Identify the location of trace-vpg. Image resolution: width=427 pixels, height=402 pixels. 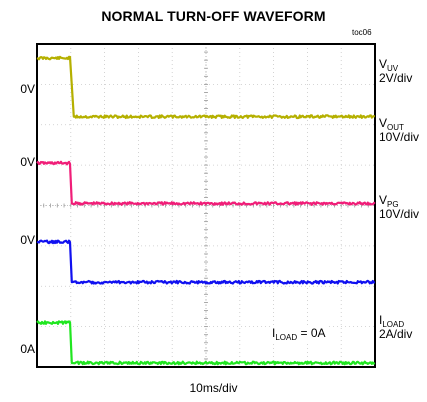
(206, 262).